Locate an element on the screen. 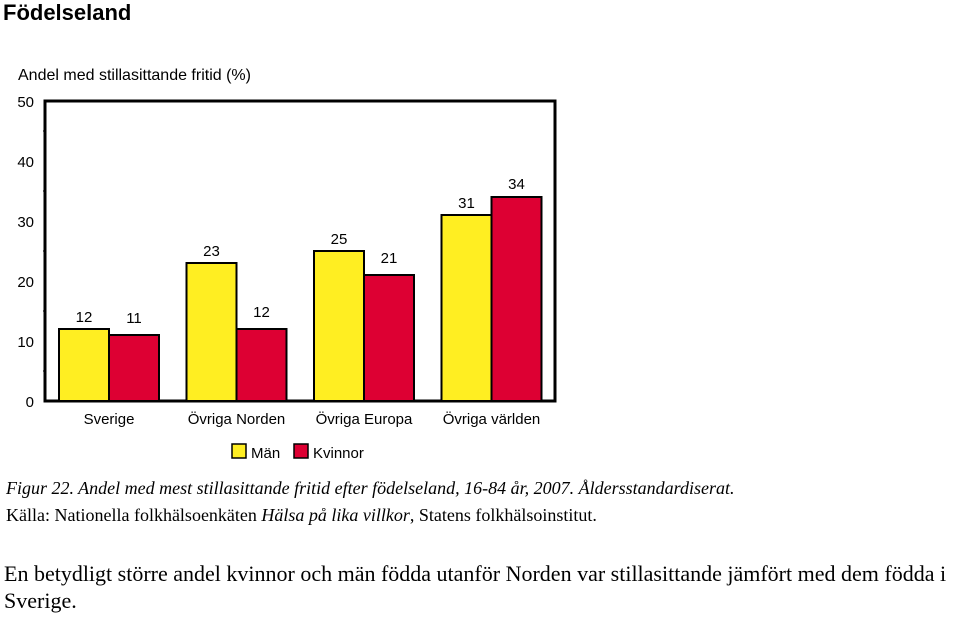  chart-title: Andel med stillasittande fritid (%) is located at coordinates (134, 75).